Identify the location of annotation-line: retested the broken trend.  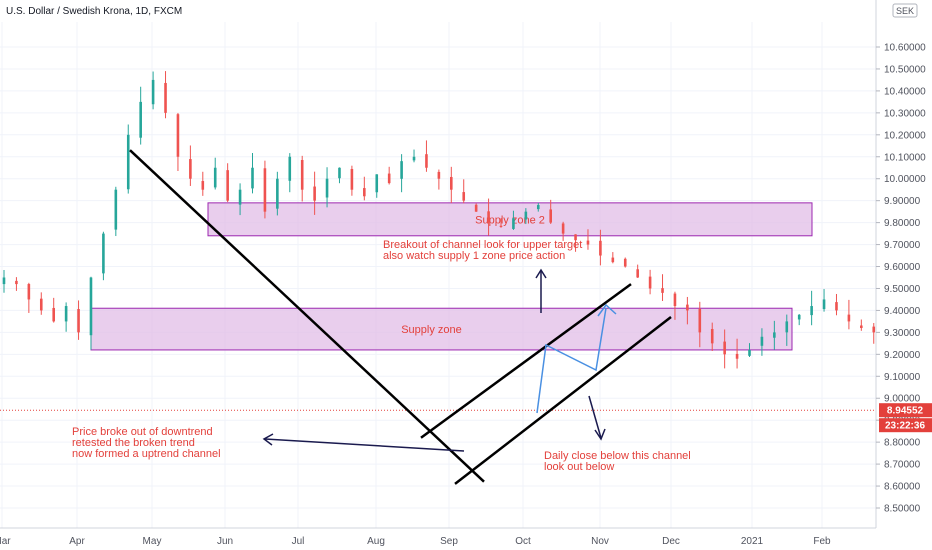
(133, 443).